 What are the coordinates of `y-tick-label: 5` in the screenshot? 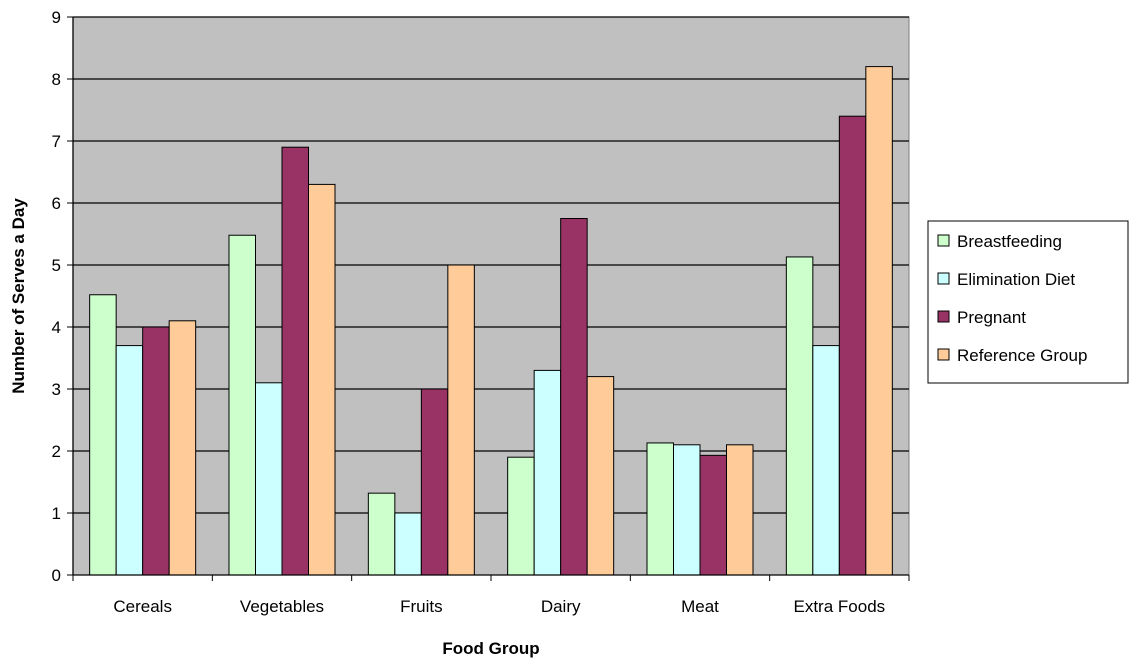 It's located at (56, 265).